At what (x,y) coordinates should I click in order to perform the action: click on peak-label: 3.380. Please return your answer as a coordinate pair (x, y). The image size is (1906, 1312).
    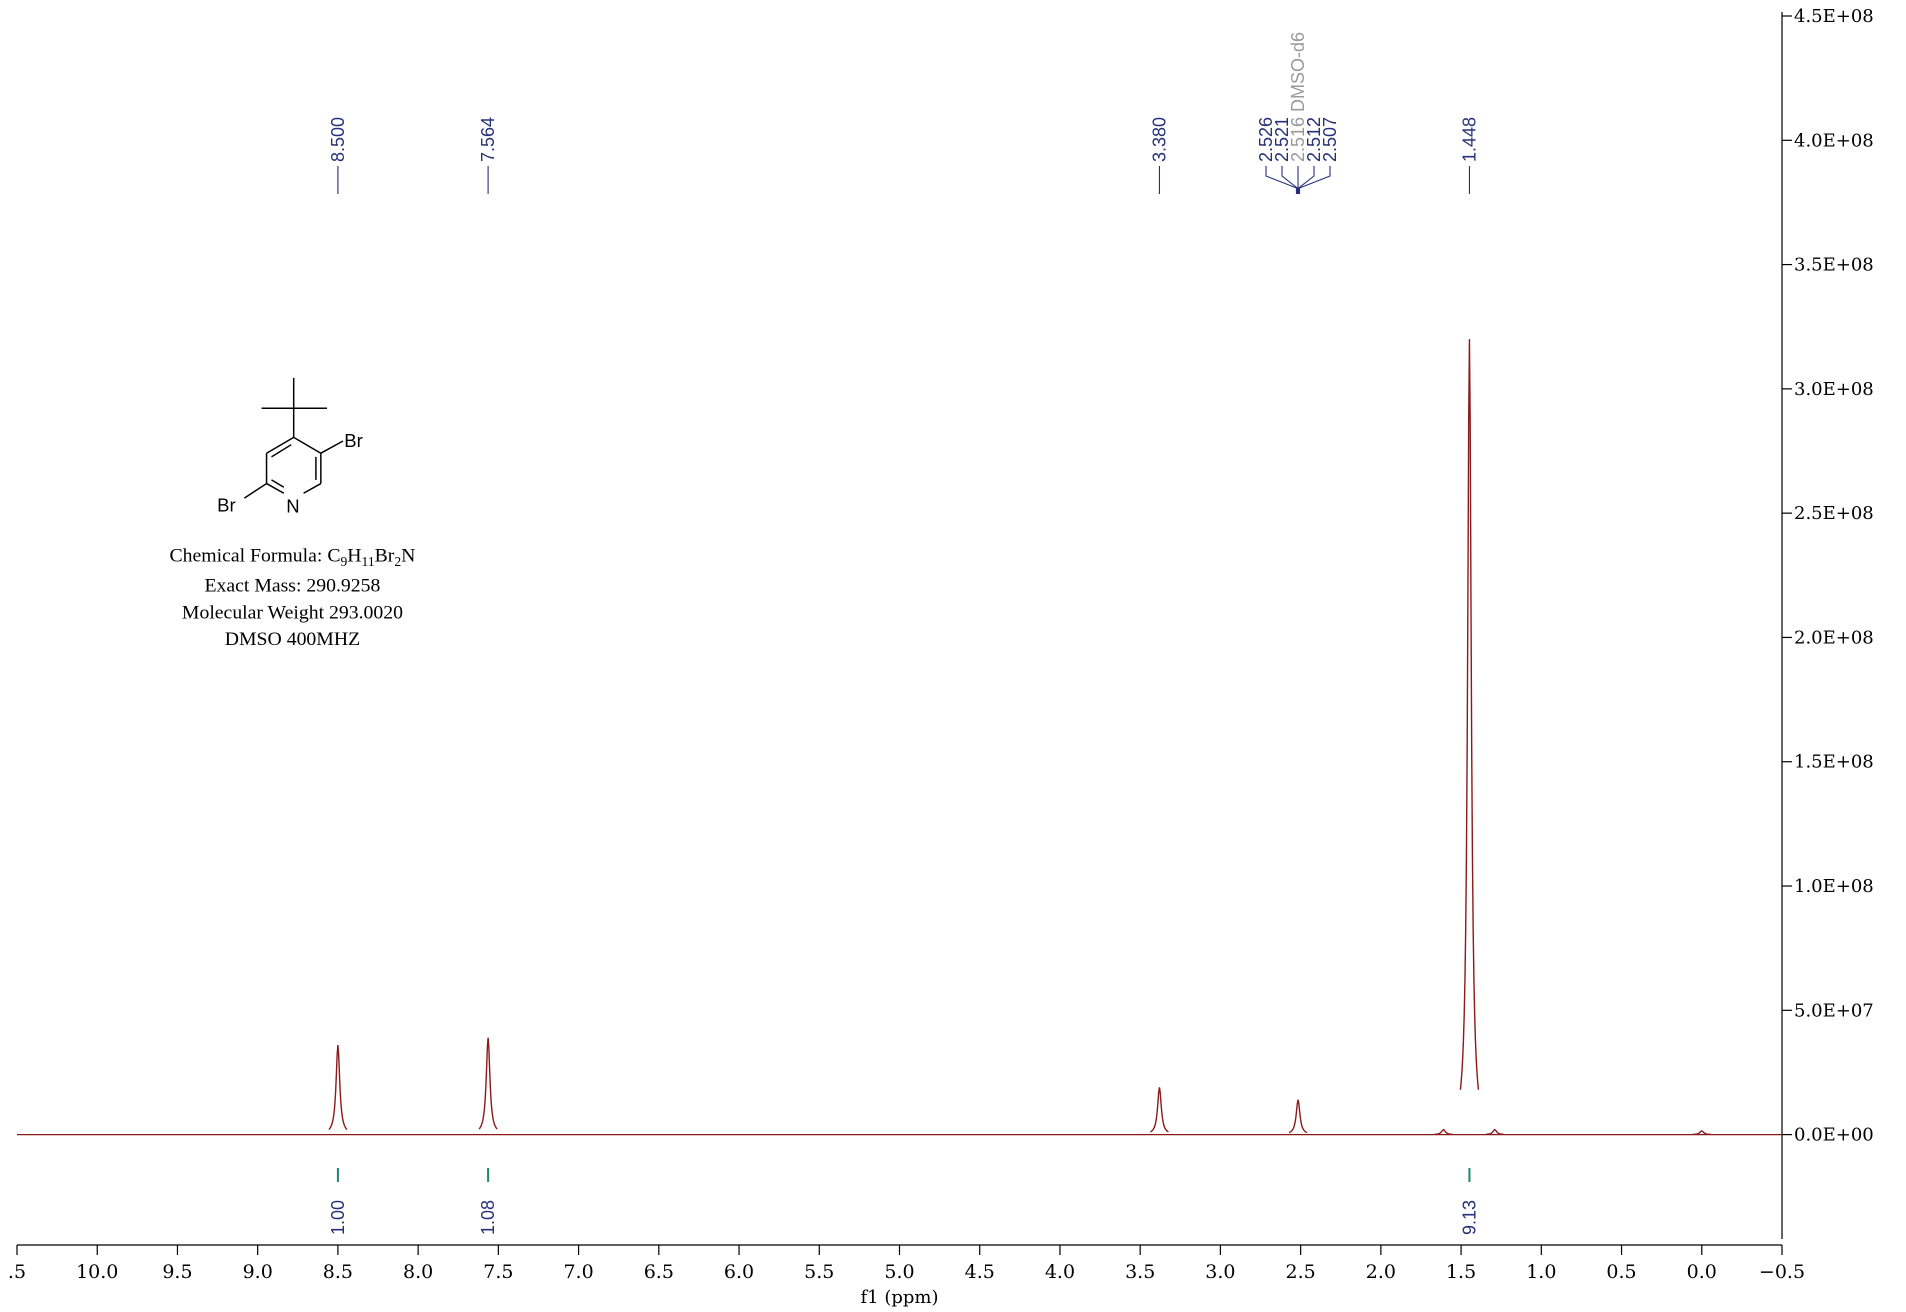
    Looking at the image, I should click on (1159, 139).